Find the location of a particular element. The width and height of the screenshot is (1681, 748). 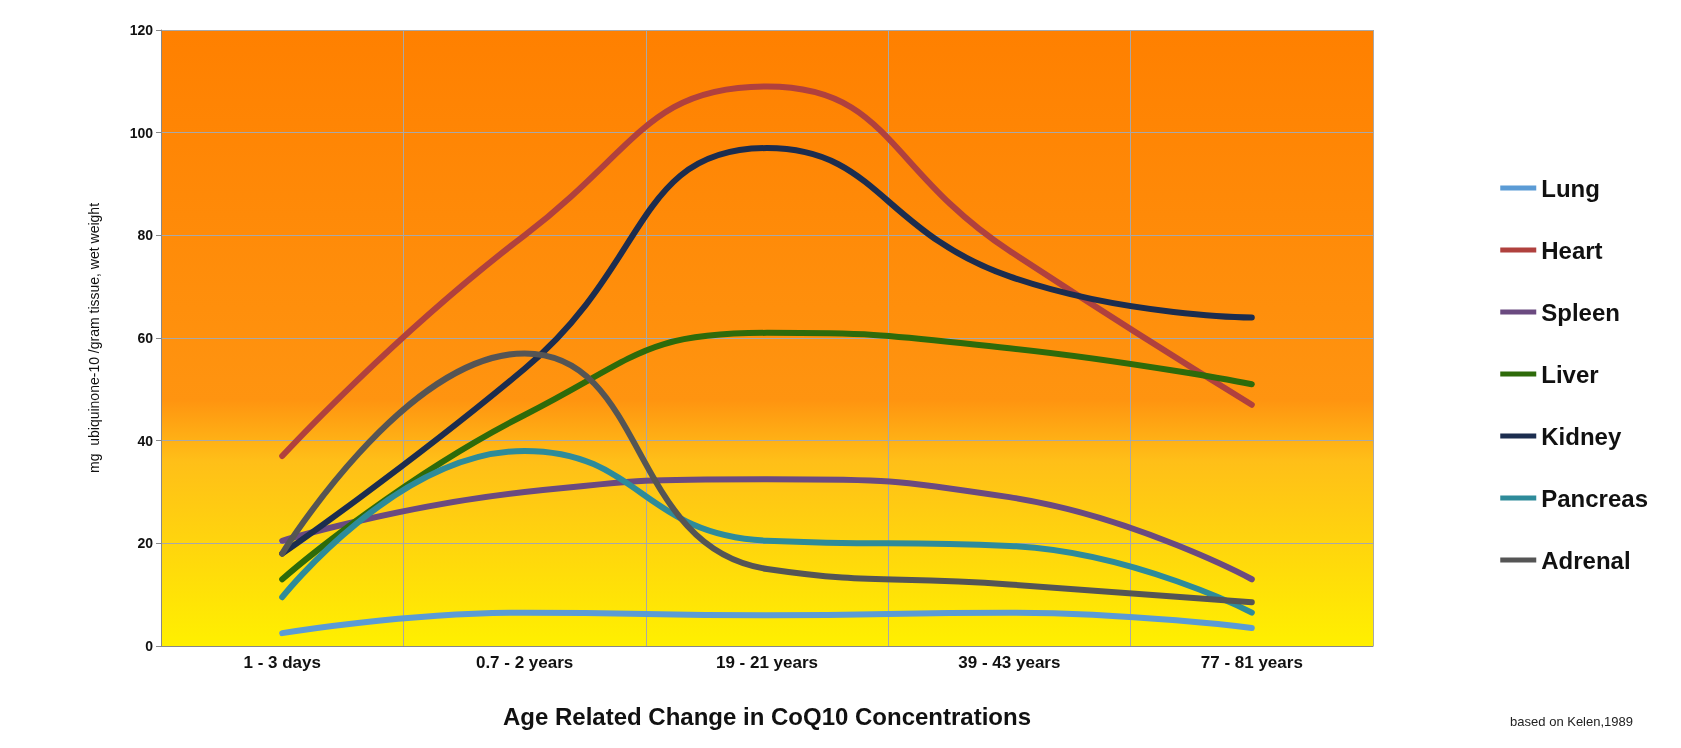

x-tick-label: 39 - 43 years is located at coordinates (1009, 662).